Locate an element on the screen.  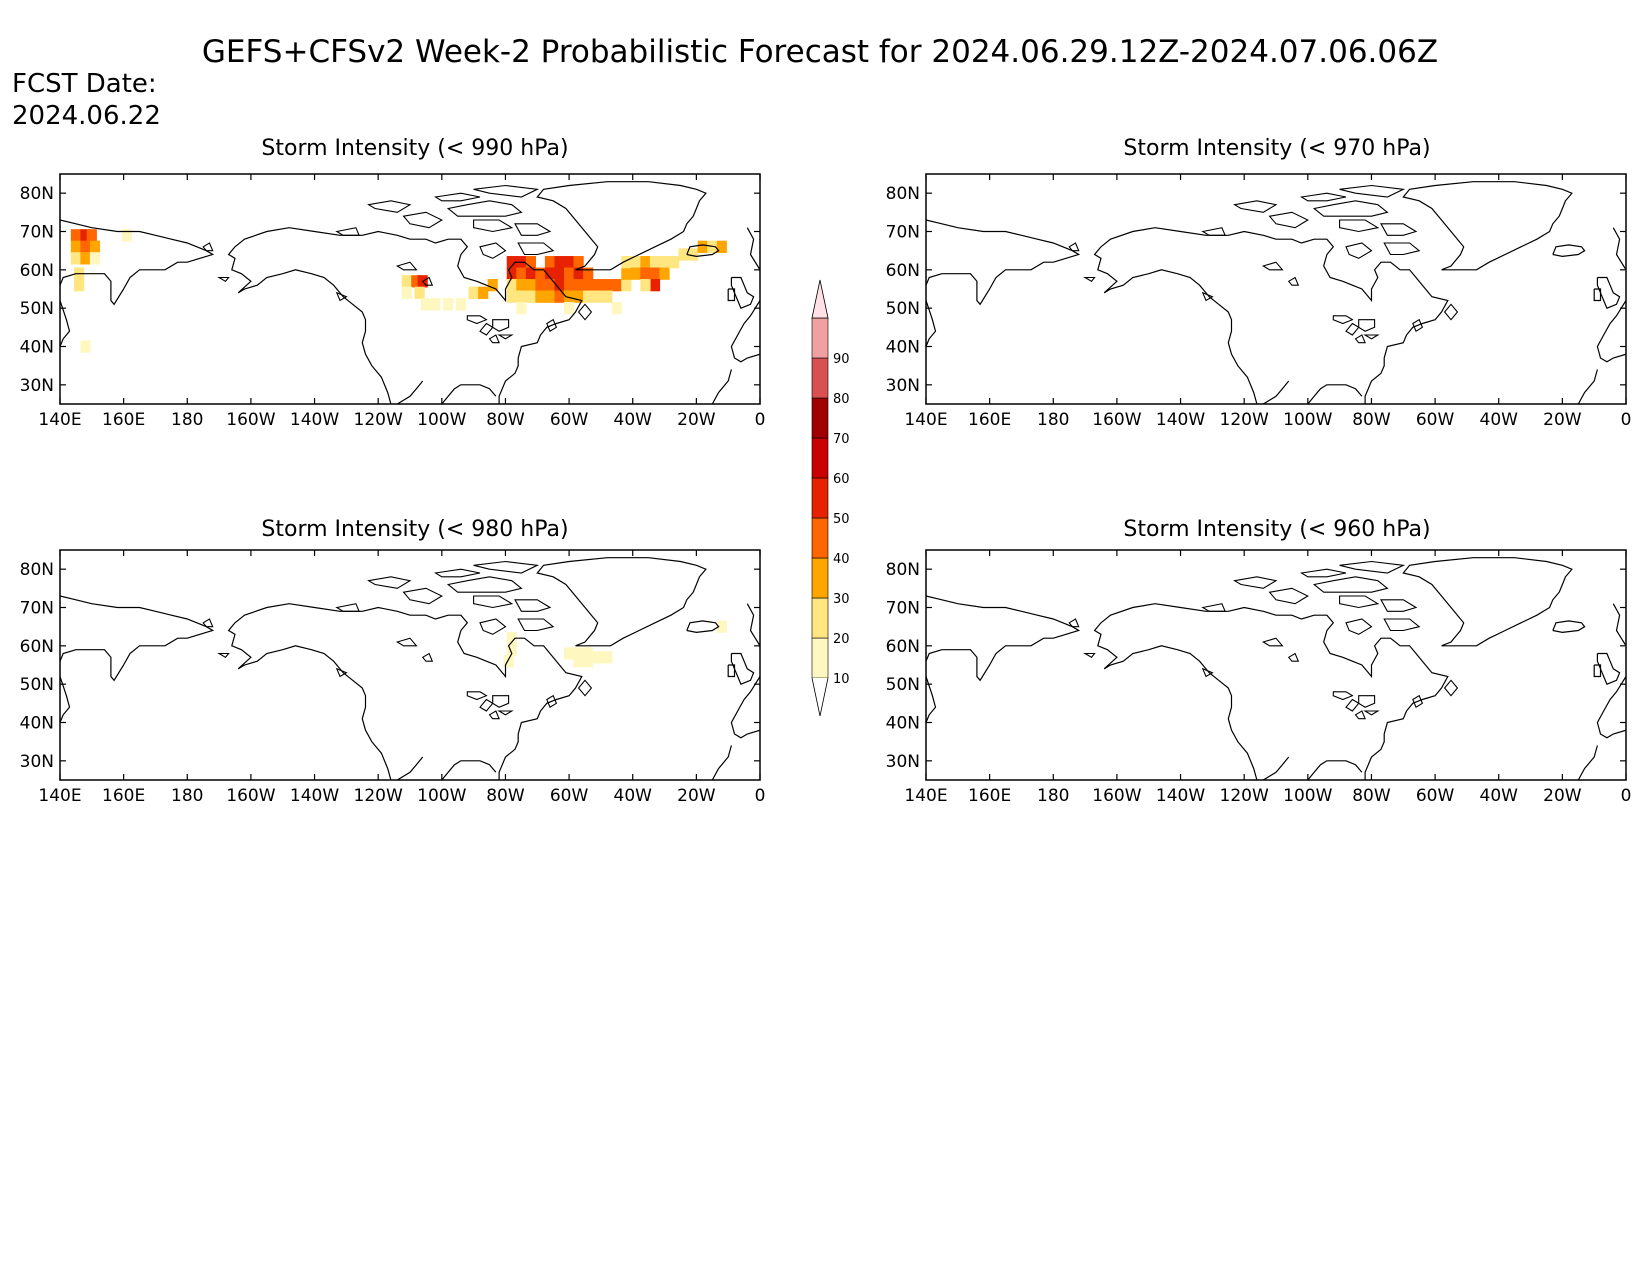
lat-tick-label: 60N is located at coordinates (903, 647).